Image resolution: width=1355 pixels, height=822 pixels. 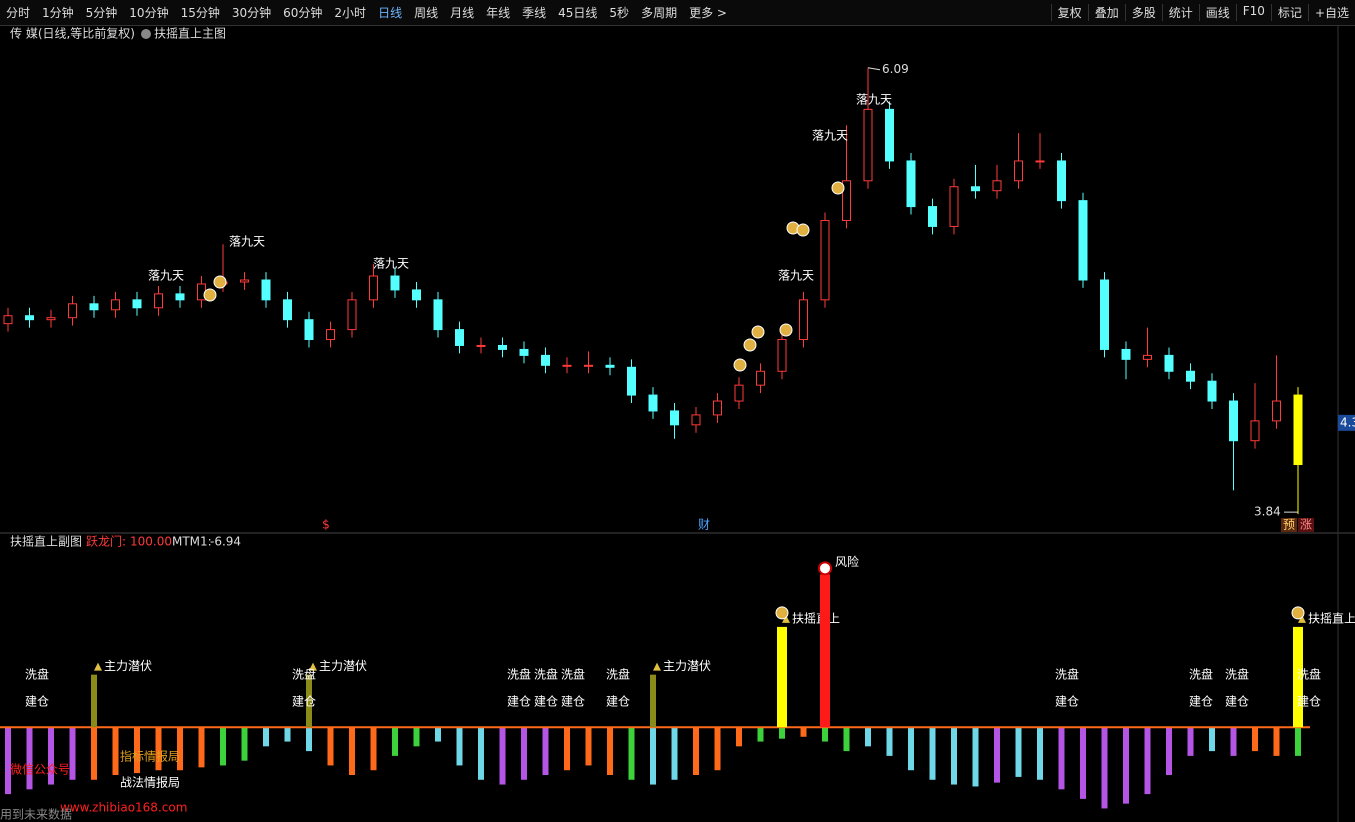 What do you see at coordinates (659, 13) in the screenshot?
I see `toolbar-button: 多周期` at bounding box center [659, 13].